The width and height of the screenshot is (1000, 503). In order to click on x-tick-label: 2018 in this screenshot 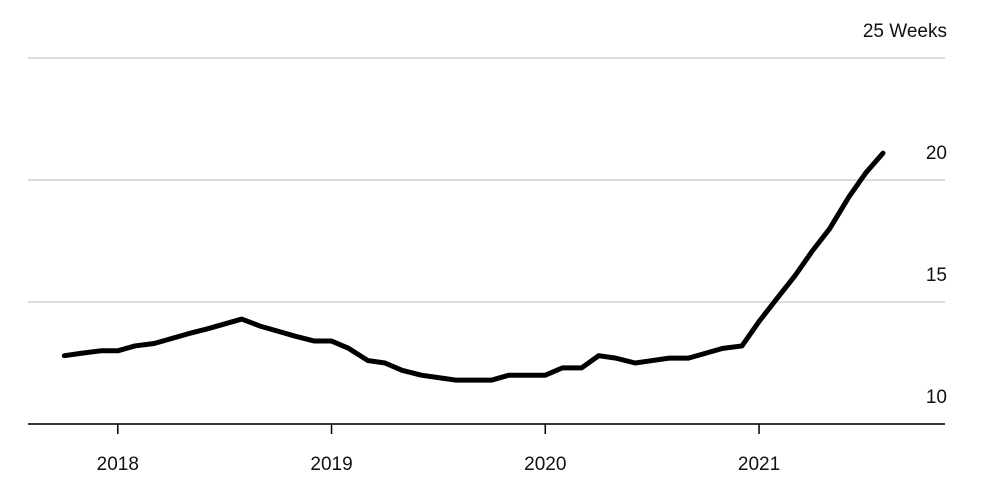, I will do `click(118, 464)`.